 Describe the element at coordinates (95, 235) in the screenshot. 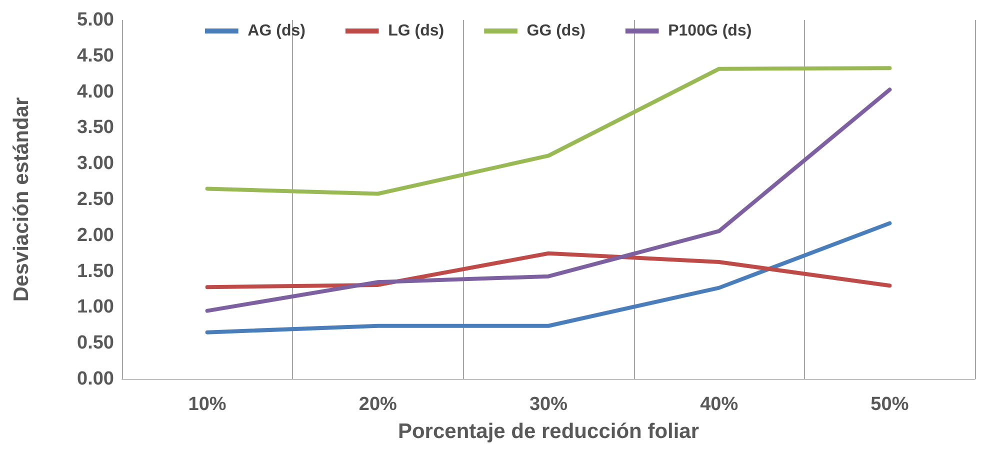

I see `y-tick-label: 2.00` at that location.